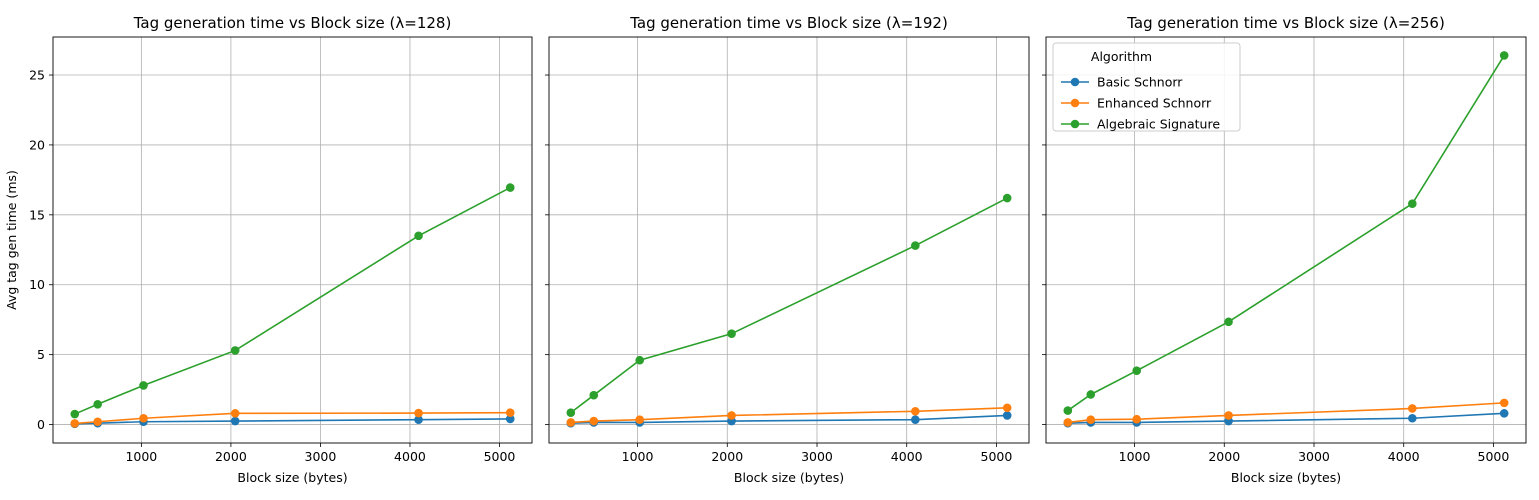 This screenshot has height=500, width=1539. I want to click on series-basic-schnorr, so click(292, 421).